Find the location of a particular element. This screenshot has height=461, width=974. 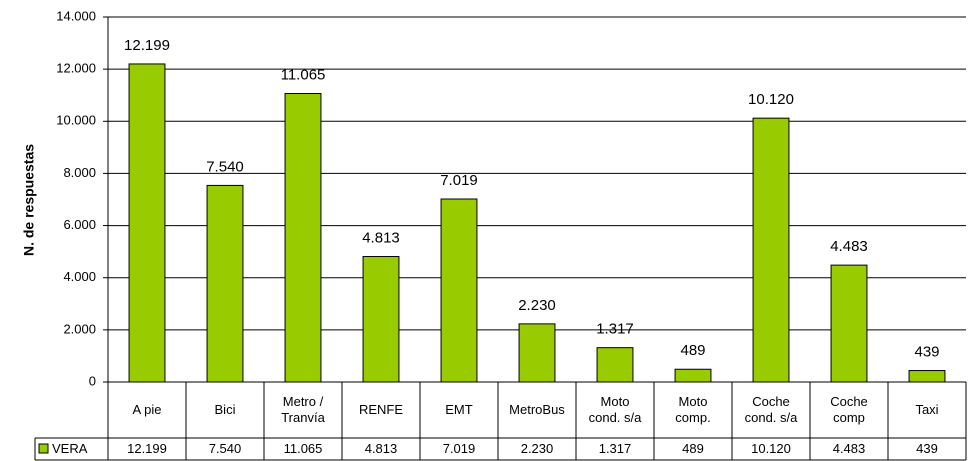

category-label: RENFE is located at coordinates (381, 409).